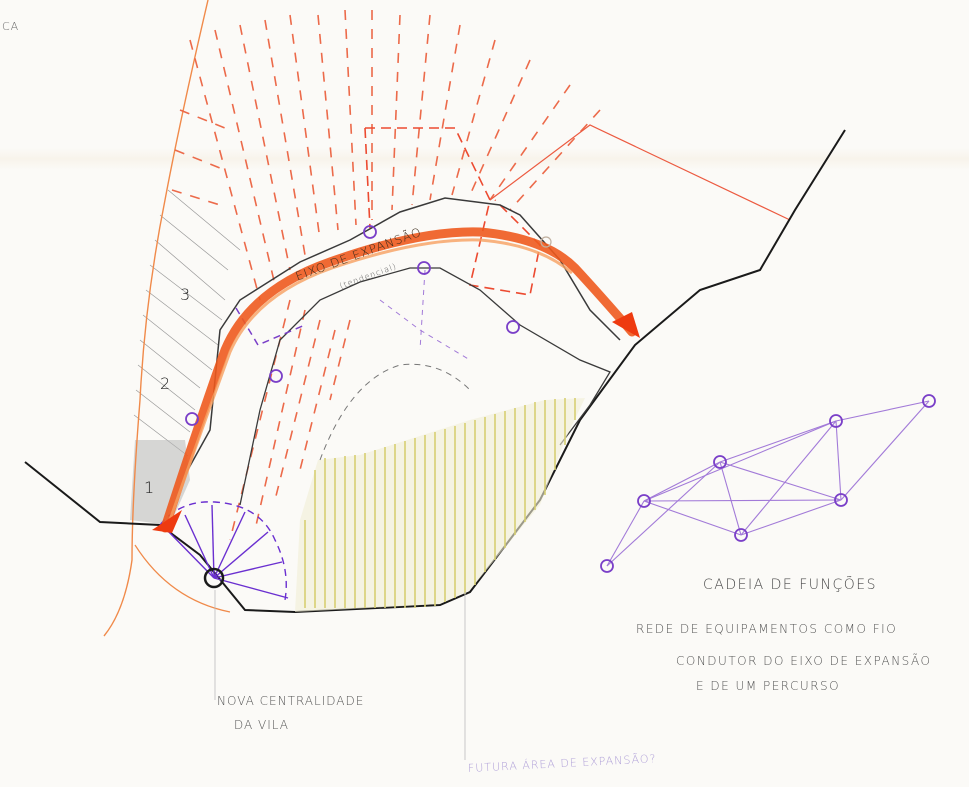 This screenshot has width=969, height=787. I want to click on centrality-fan, so click(224, 551).